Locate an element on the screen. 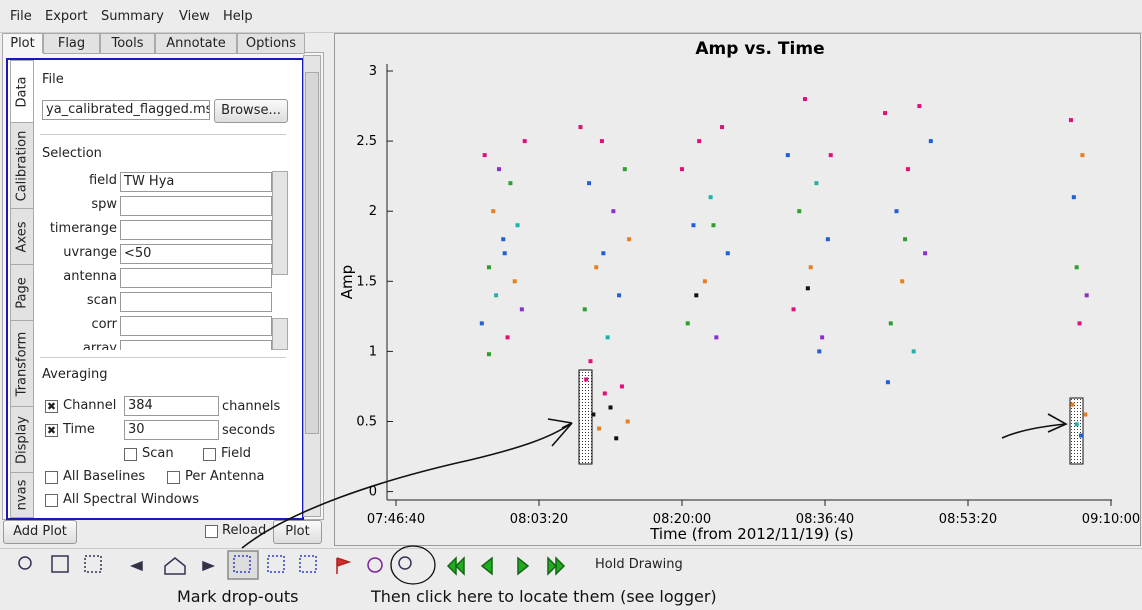  file-path: ya_calibrated_flagged.ms is located at coordinates (126, 110).